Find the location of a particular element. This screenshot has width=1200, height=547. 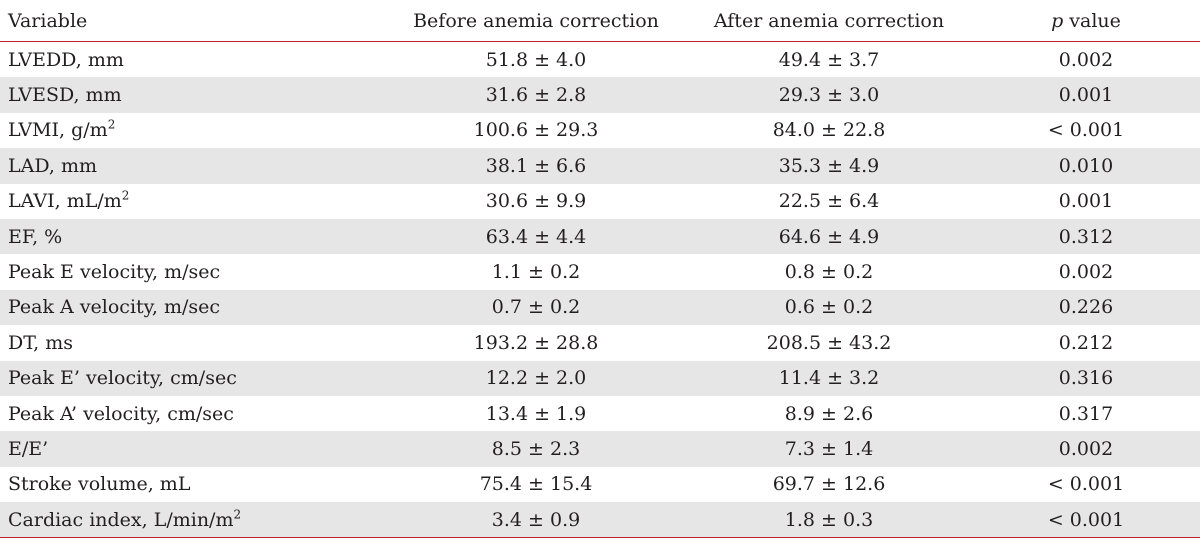

row-variable: Cardiac index, L/min/m2 is located at coordinates (193, 520).